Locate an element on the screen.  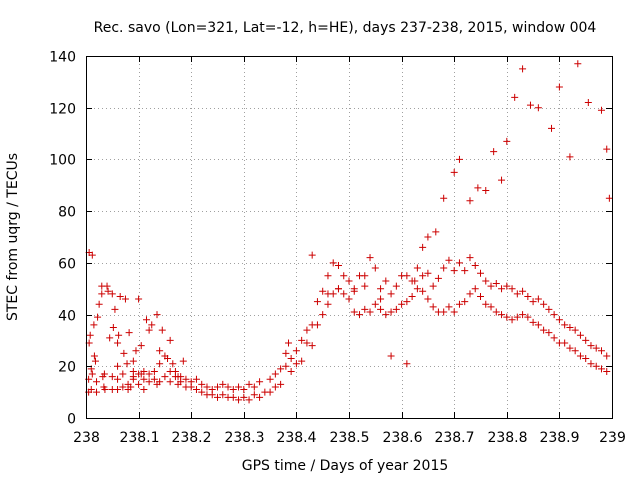
x-tick-label: 238.8 is located at coordinates (507, 438).